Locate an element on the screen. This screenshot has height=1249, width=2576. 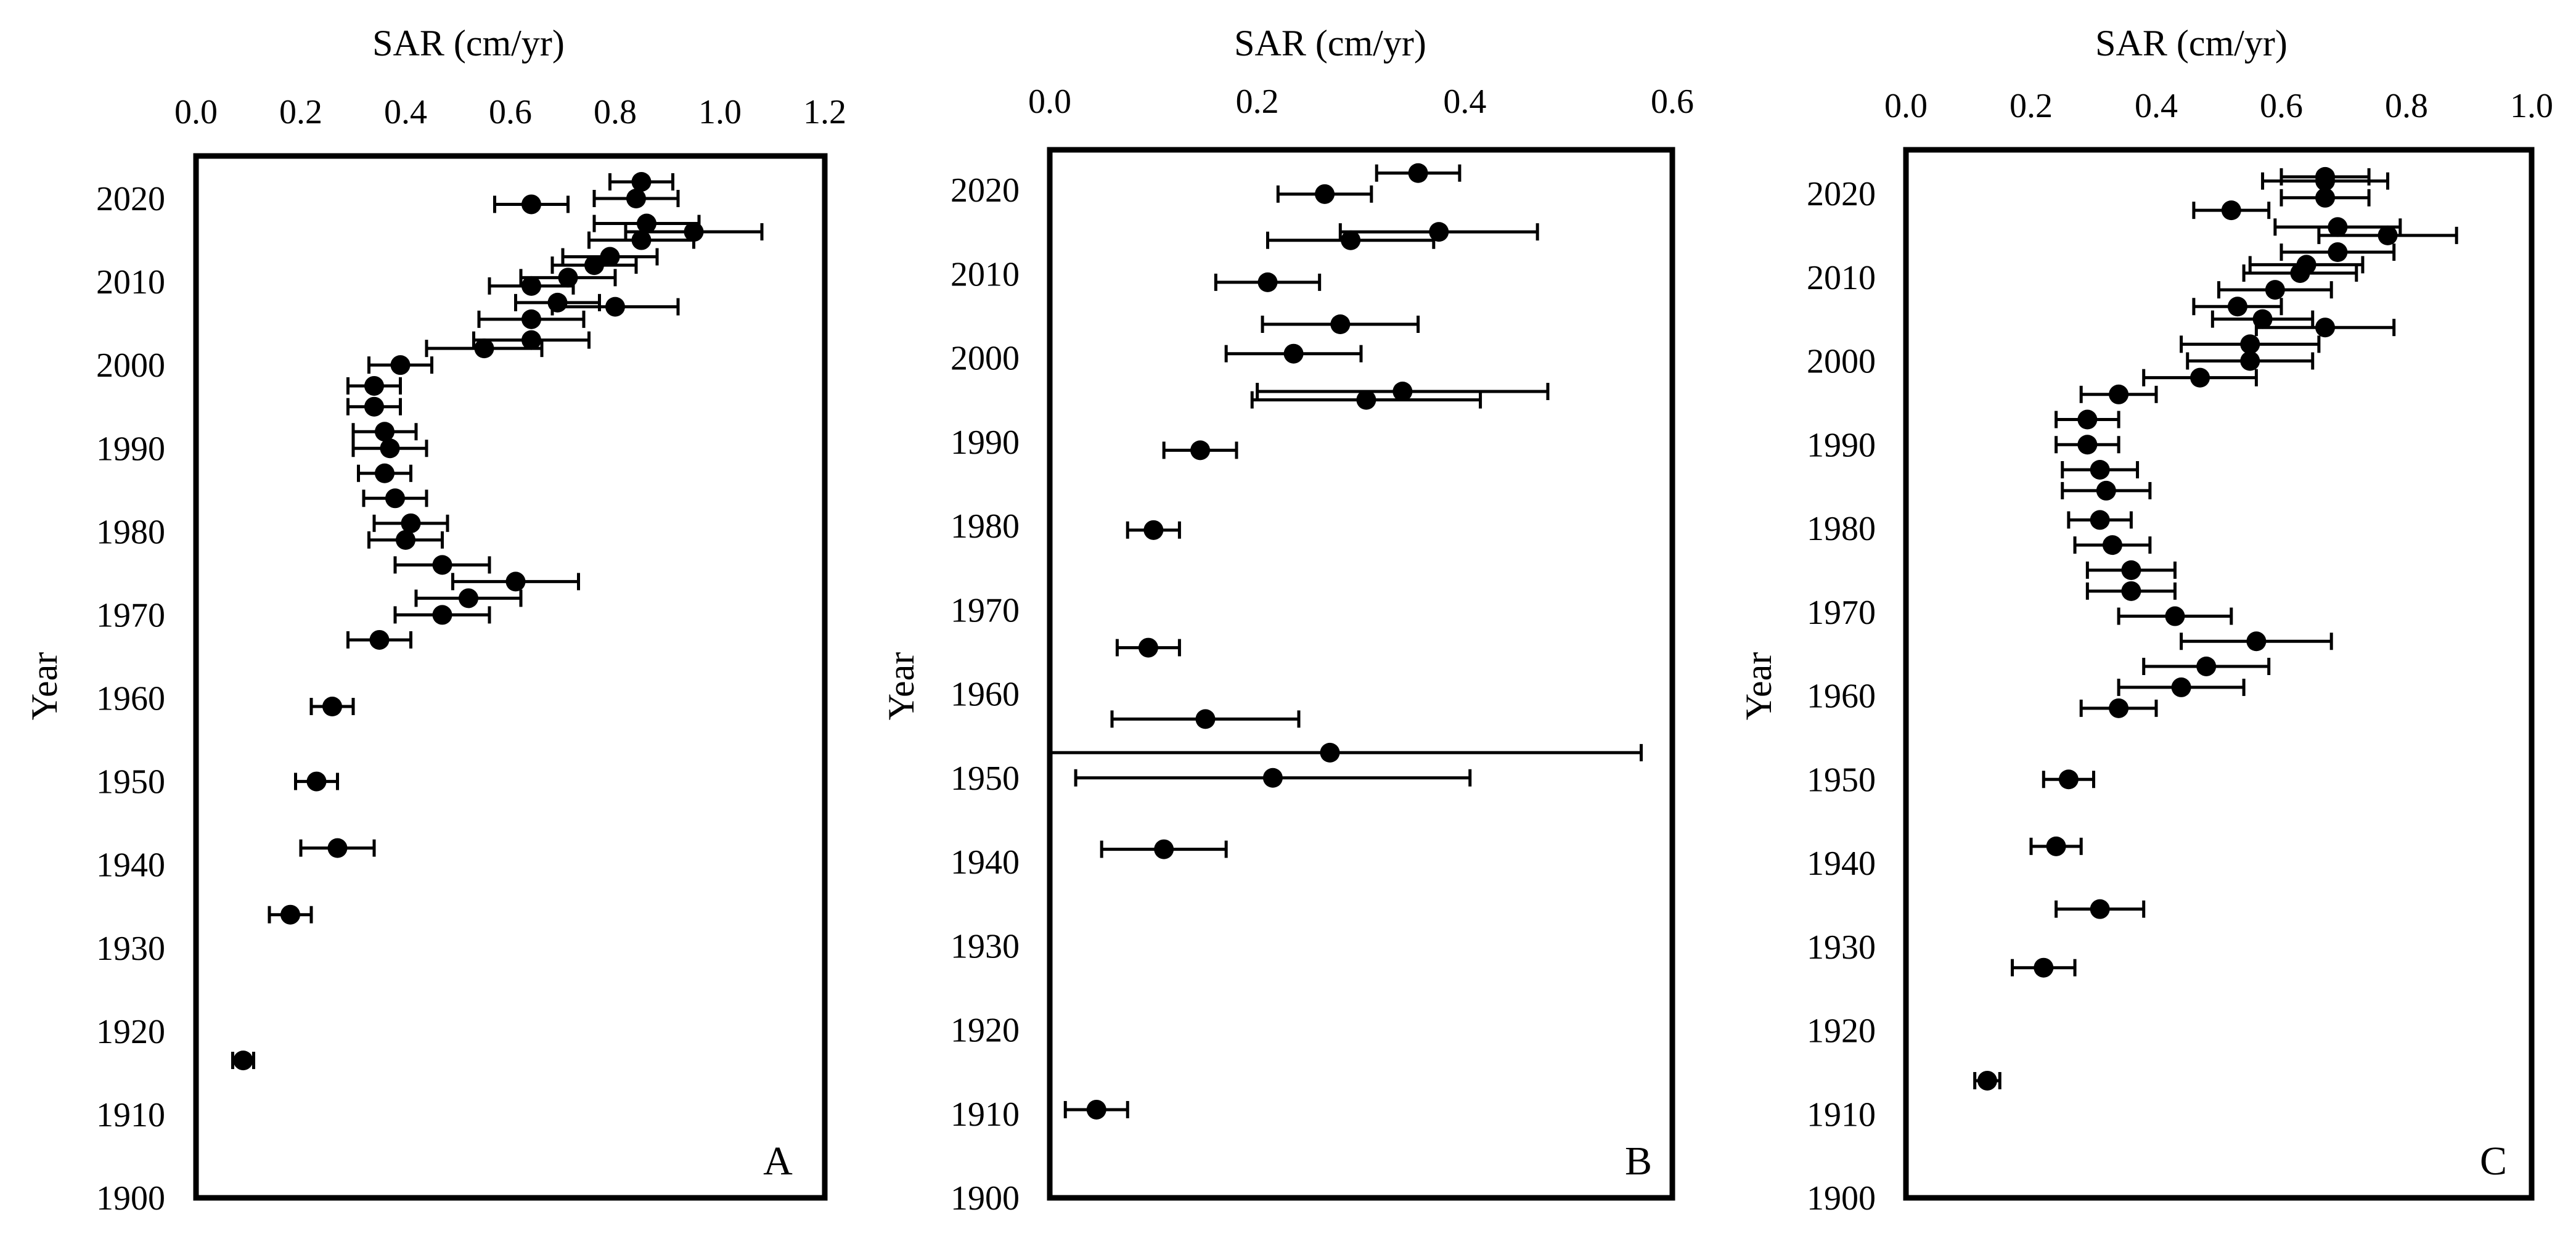
x-tick-label: 0.2 is located at coordinates (2031, 106).